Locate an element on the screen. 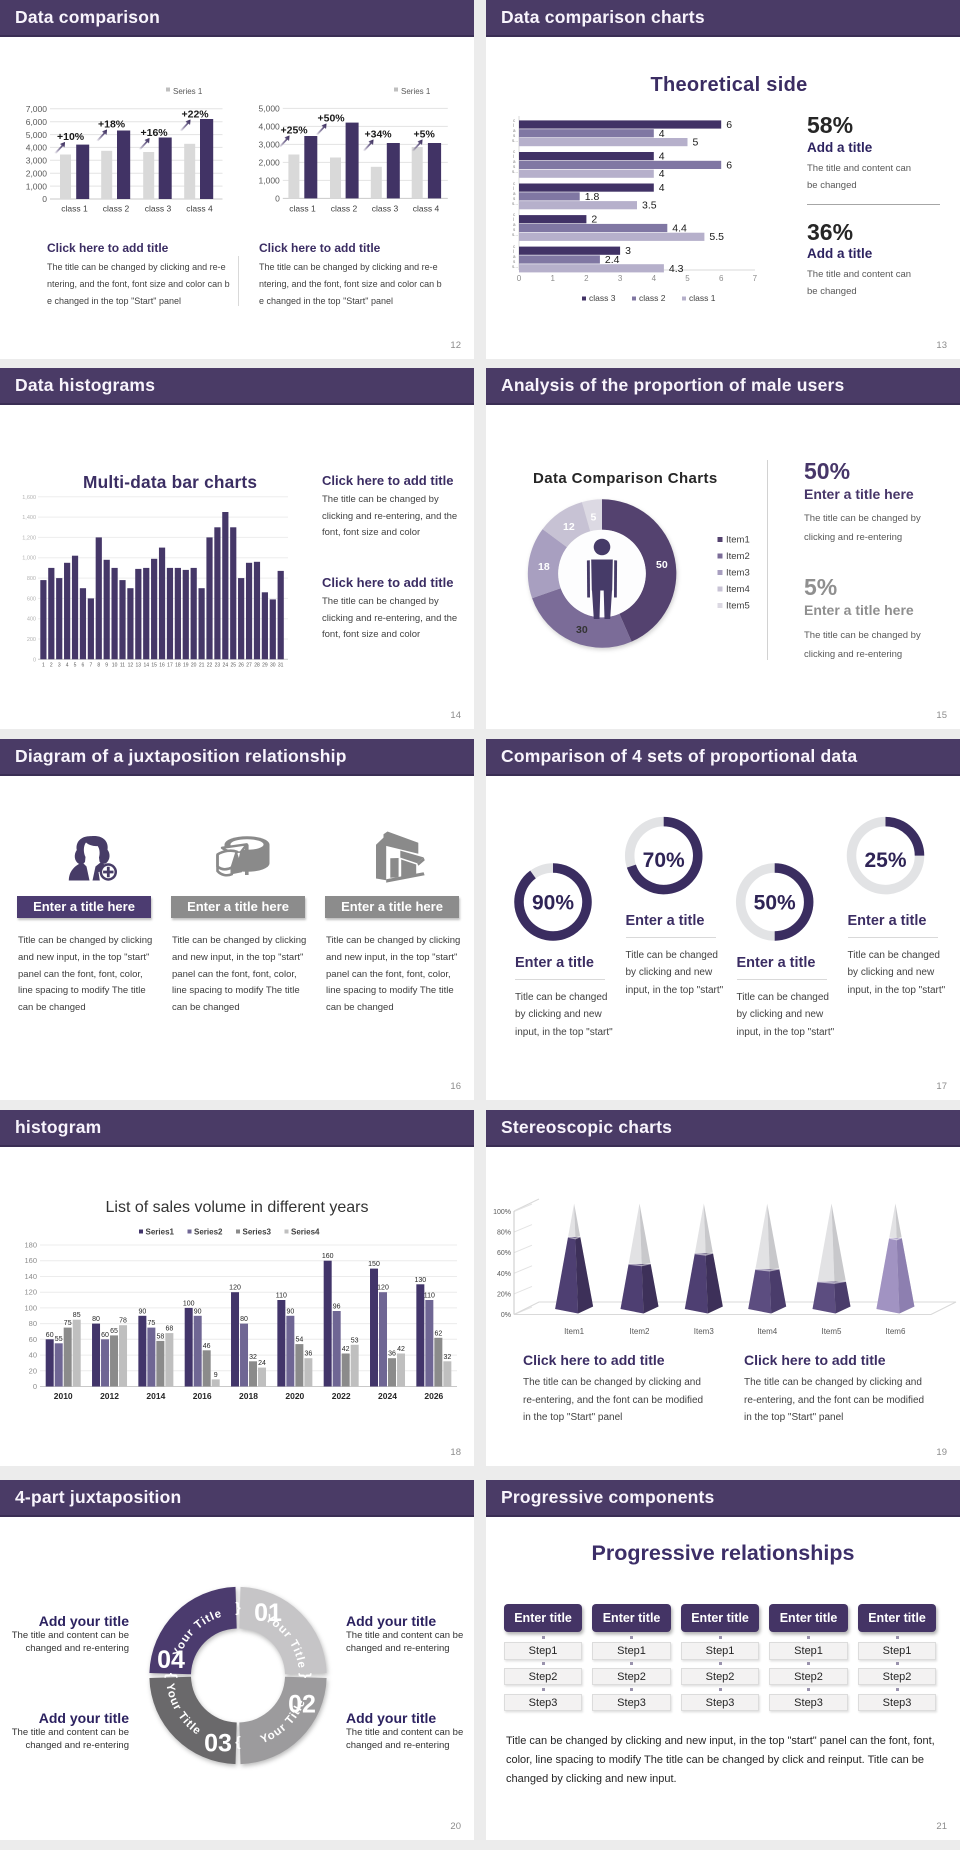  svg-text: Item2 is located at coordinates (639, 1331).